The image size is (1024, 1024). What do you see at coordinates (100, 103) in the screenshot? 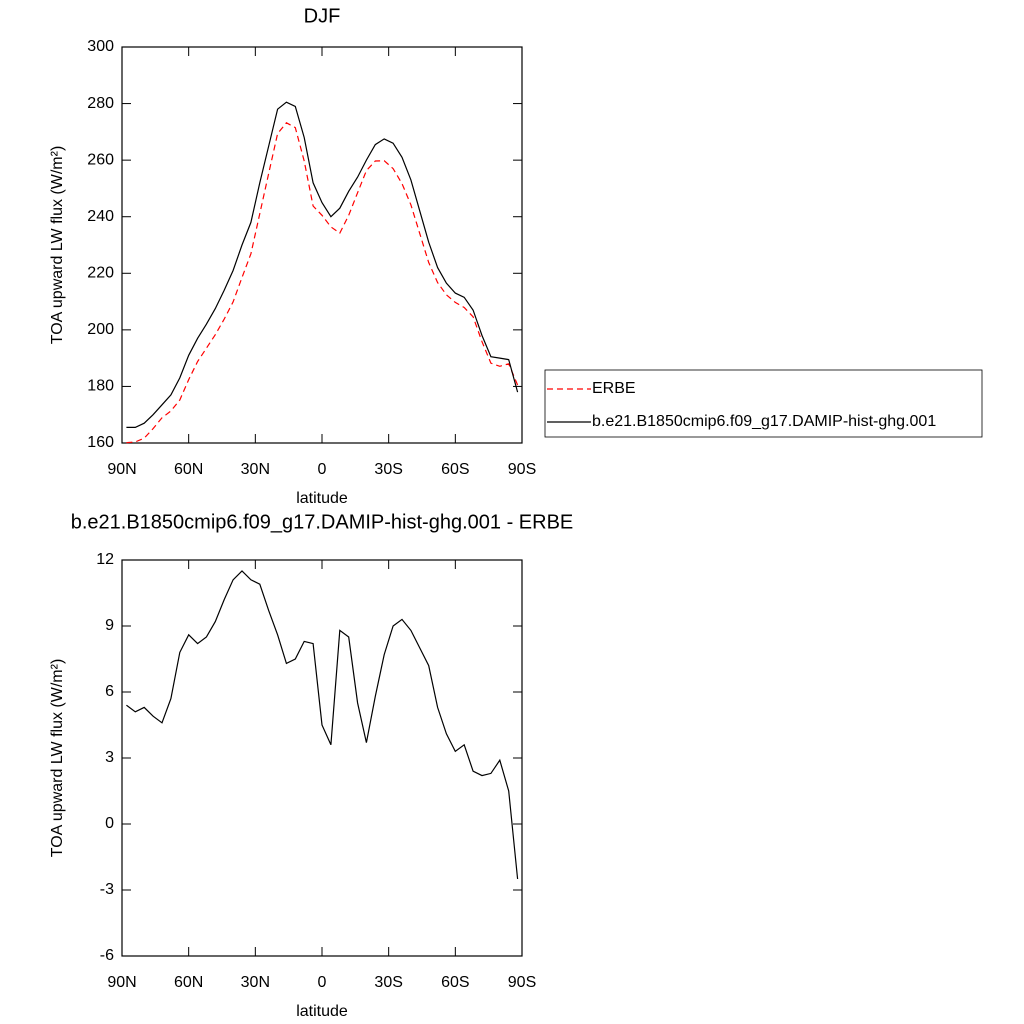
I see `y-tick-label: 280` at bounding box center [100, 103].